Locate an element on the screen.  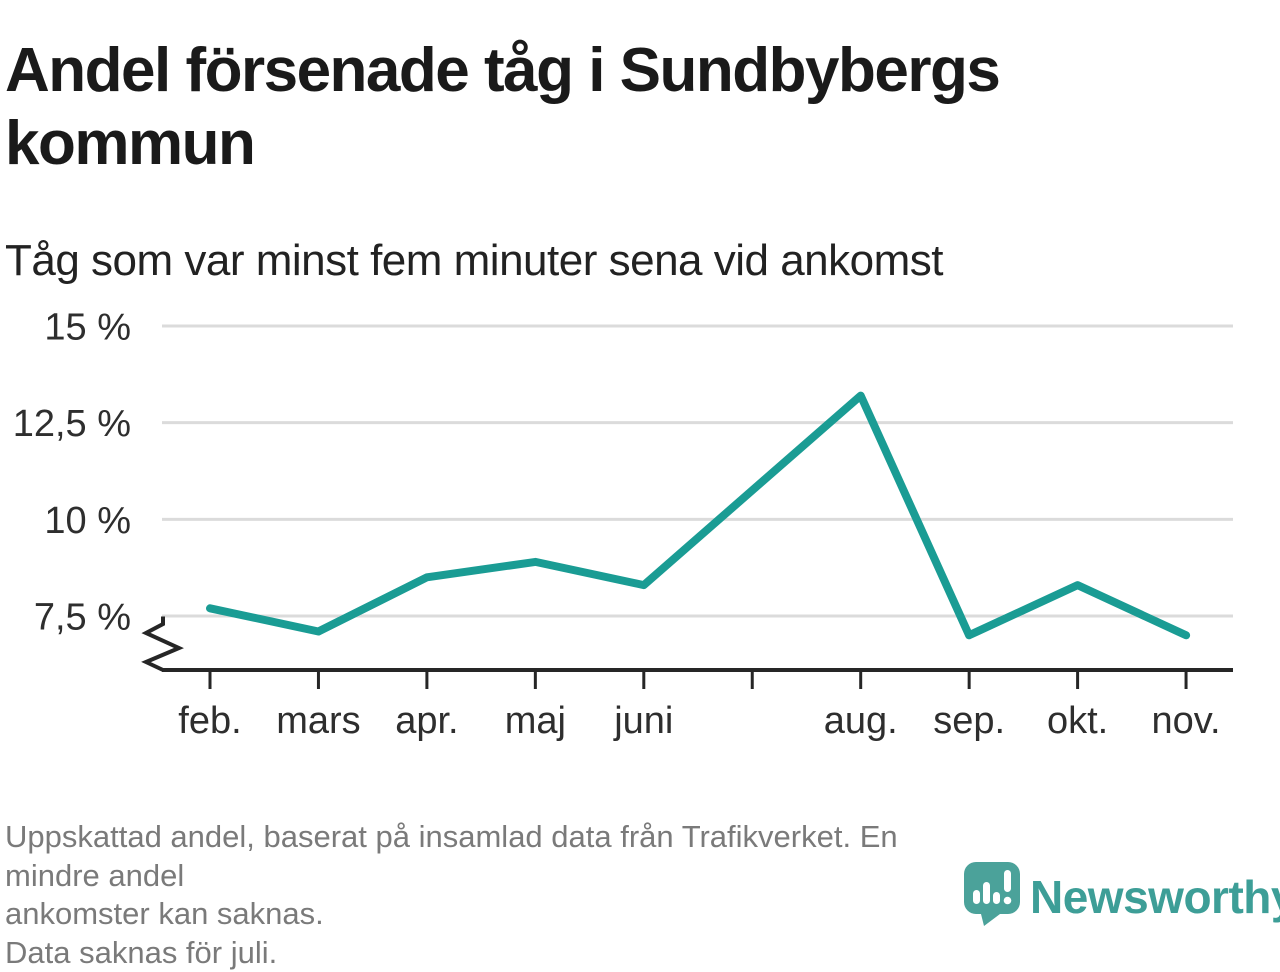
x-axis-tick-label: nov. is located at coordinates (1186, 721).